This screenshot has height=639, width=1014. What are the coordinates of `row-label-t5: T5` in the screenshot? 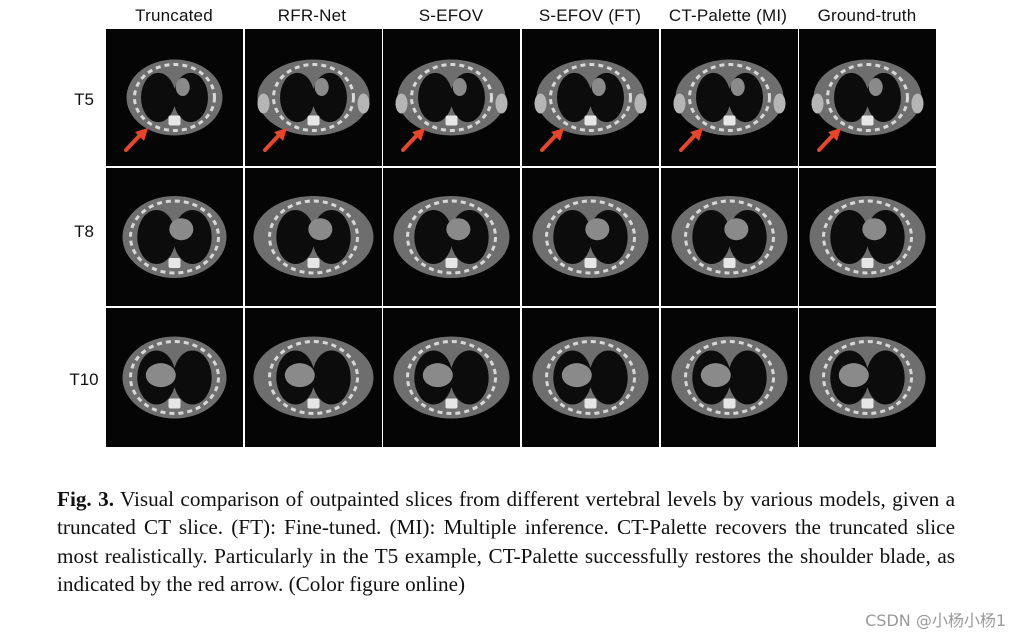 It's located at (84, 99).